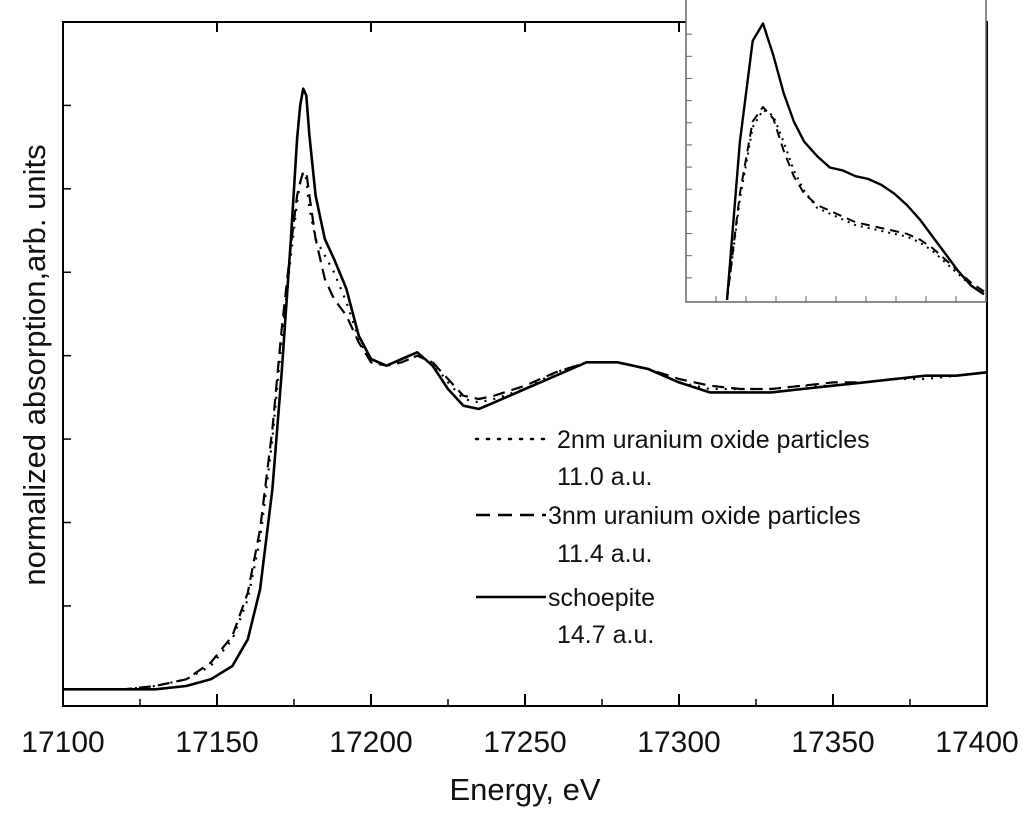 This screenshot has height=838, width=1023. Describe the element at coordinates (524, 789) in the screenshot. I see `x-axis-title: Energy, eV` at that location.